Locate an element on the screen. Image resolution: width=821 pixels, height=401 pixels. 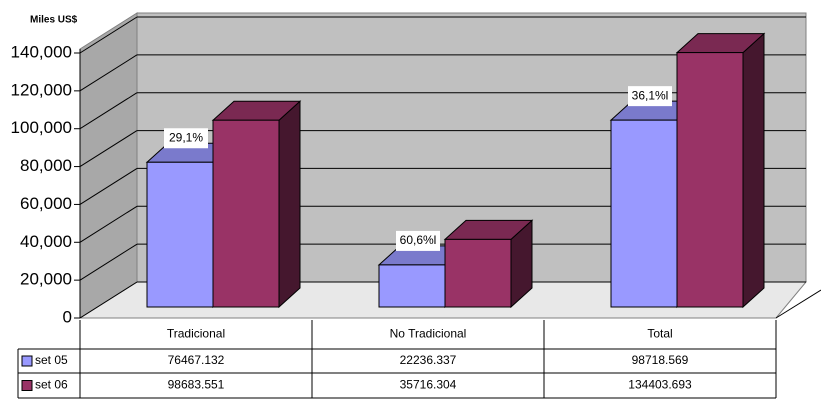
table-cell: 76467.132 is located at coordinates (196, 360).